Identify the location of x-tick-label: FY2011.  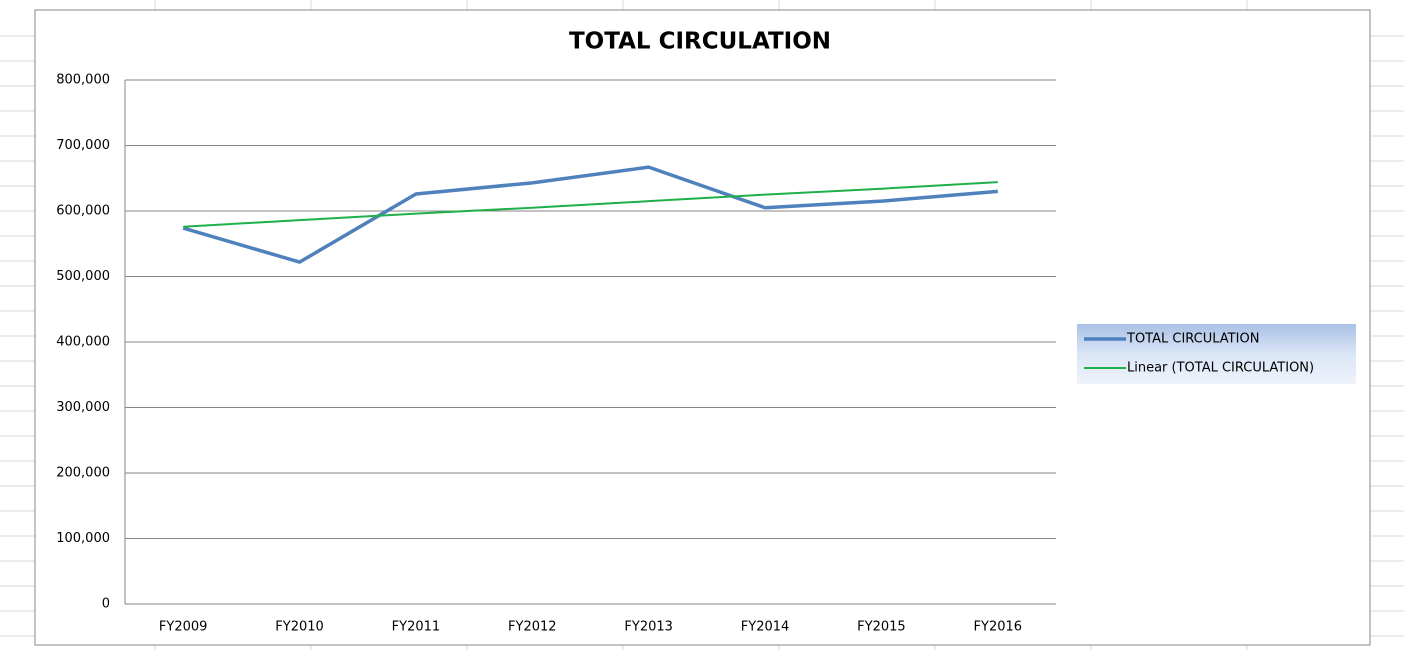
(416, 627).